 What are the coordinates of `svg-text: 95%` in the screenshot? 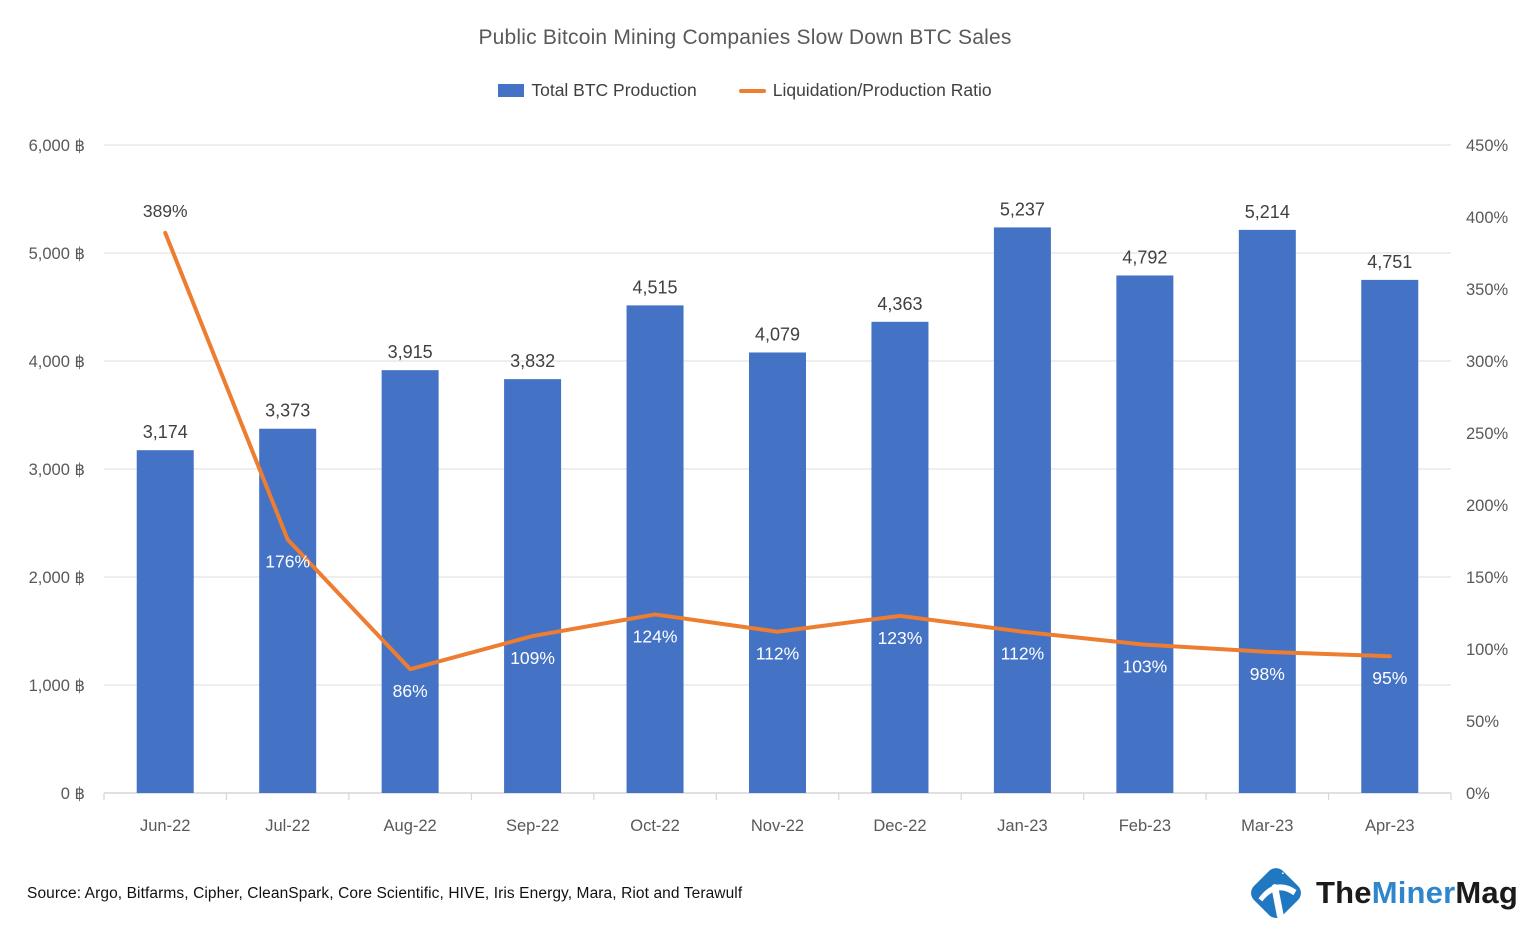 It's located at (1389, 678).